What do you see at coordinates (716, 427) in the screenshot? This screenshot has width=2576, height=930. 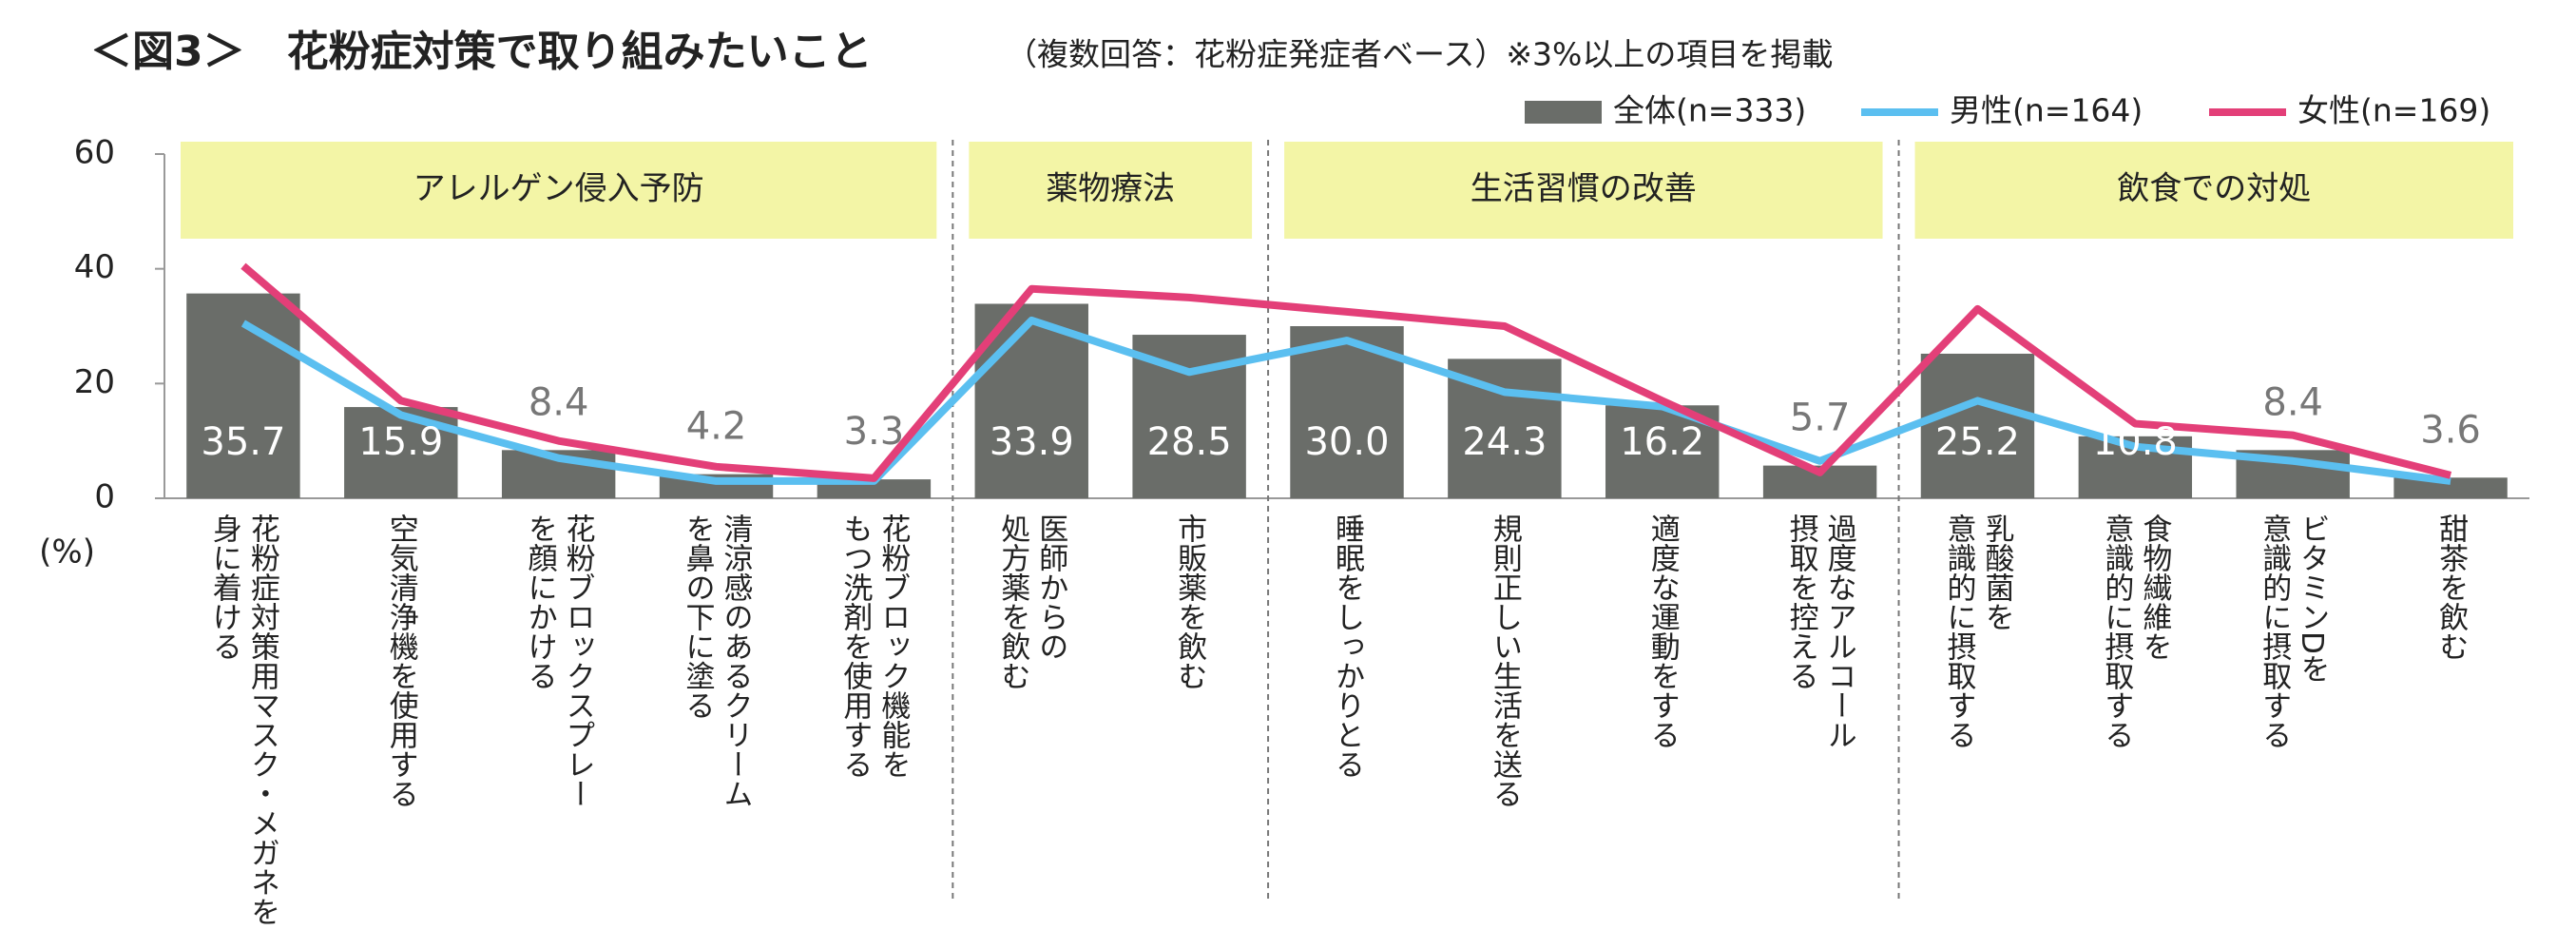 I see `value-label: 4.2` at bounding box center [716, 427].